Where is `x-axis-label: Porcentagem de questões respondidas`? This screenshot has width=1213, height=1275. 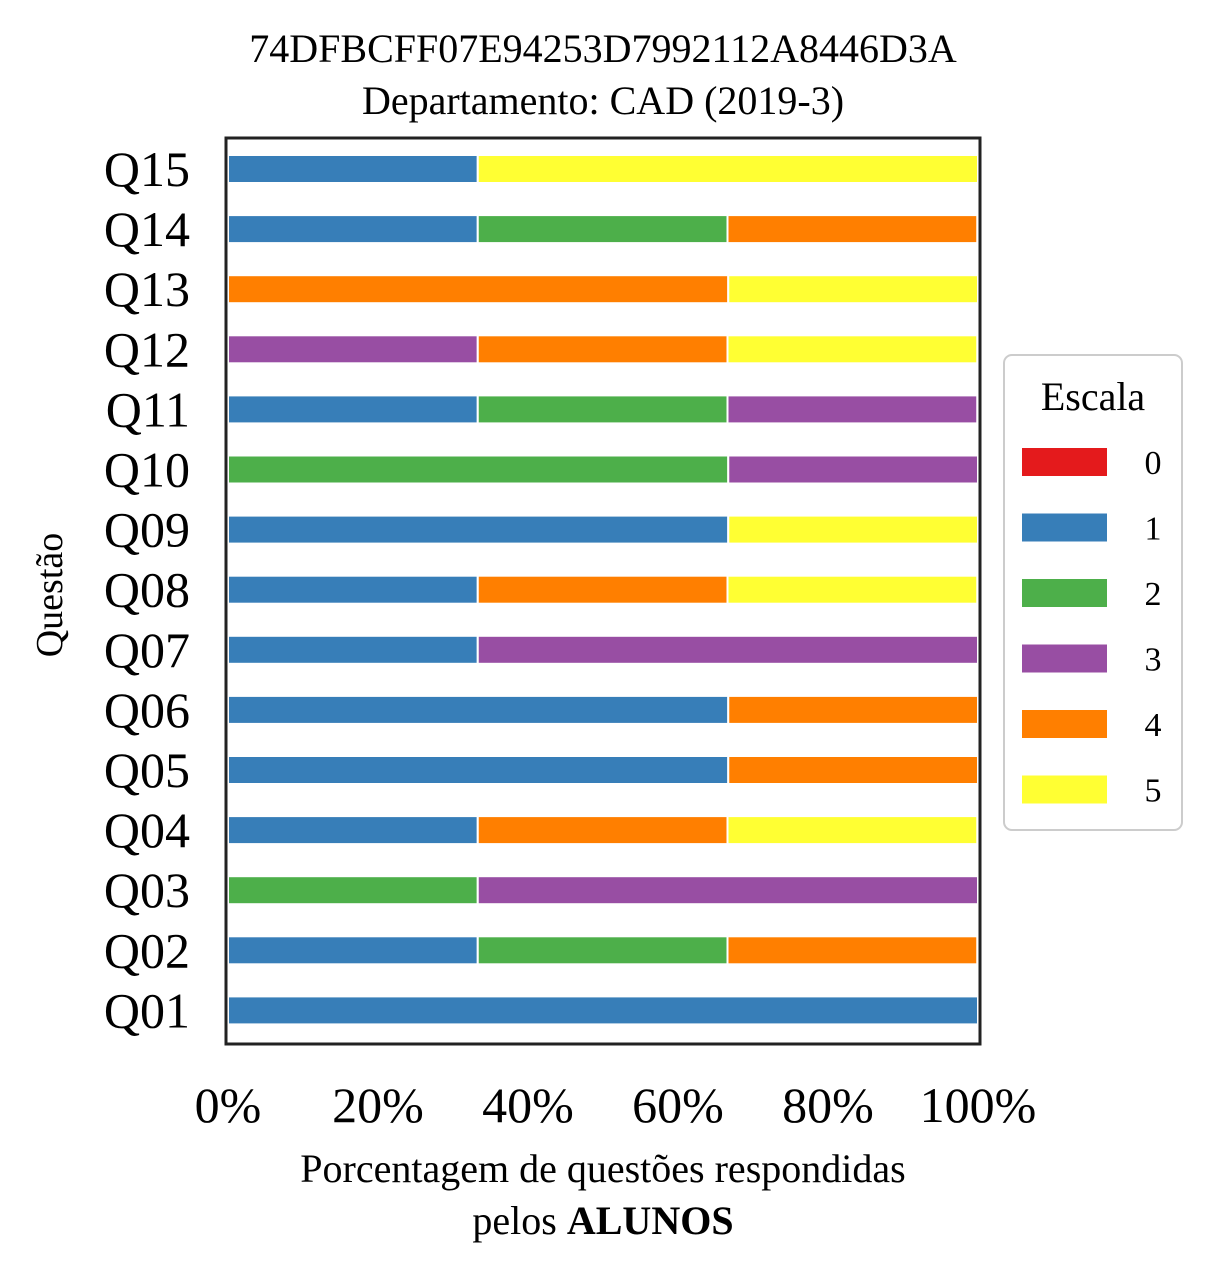
x-axis-label: Porcentagem de questões respondidas is located at coordinates (602, 1168).